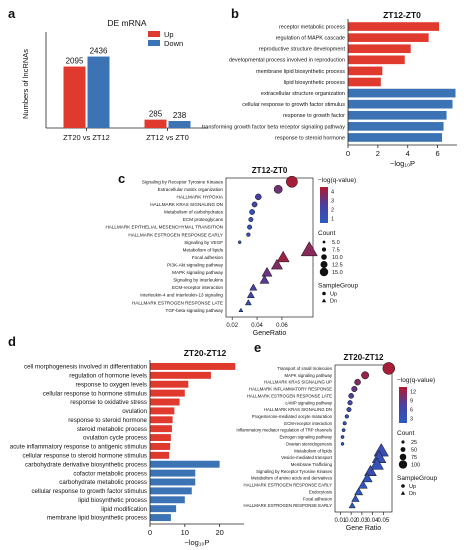 Image resolution: width=467 pixels, height=550 pixels. Describe the element at coordinates (312, 464) in the screenshot. I see `panel-e-category-label: Membrane Trafficking` at that location.